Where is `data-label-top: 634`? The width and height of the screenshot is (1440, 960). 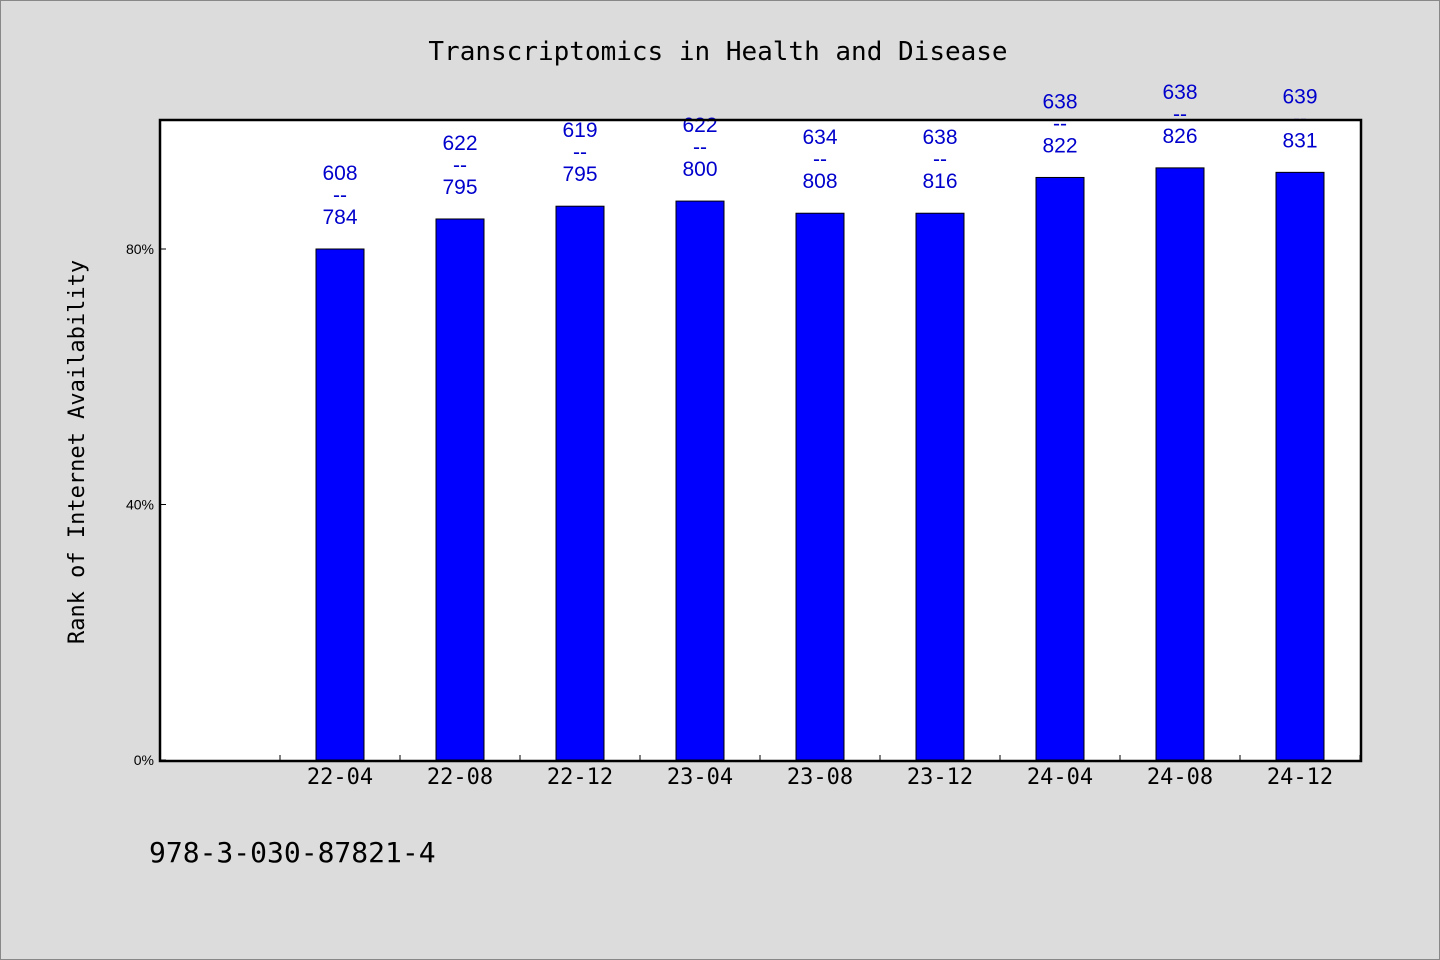
data-label-top: 634 is located at coordinates (819, 137).